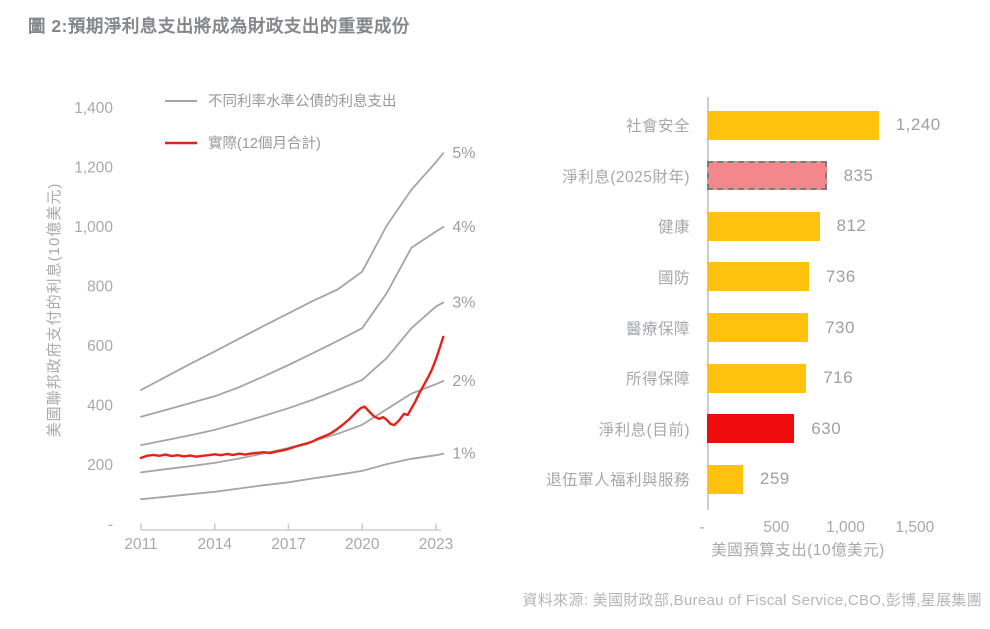  I want to click on bar-row: 所得保障 716, so click(685, 378).